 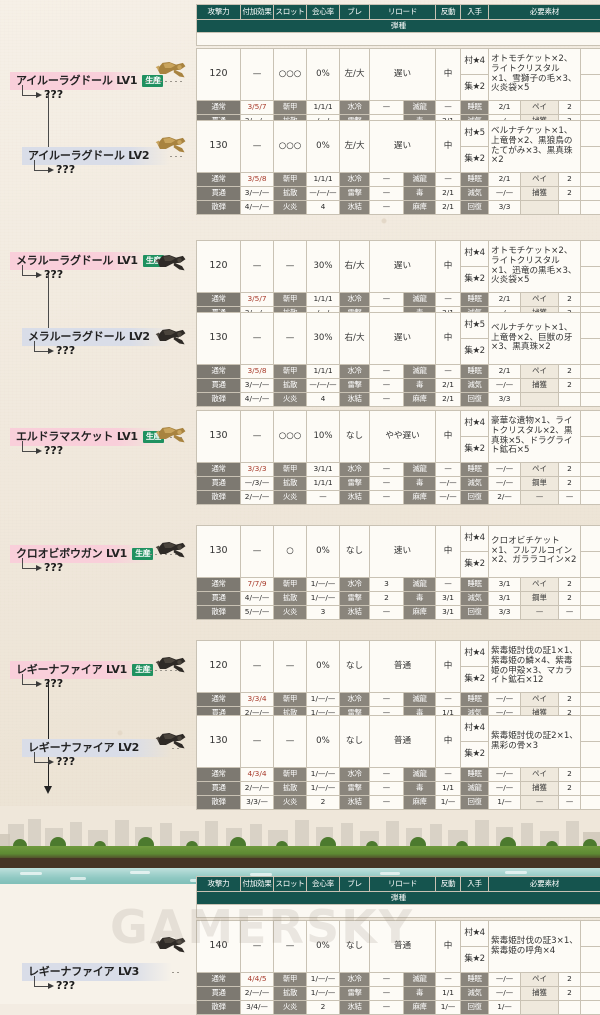 I want to click on scenery-soil, so click(x=300, y=863).